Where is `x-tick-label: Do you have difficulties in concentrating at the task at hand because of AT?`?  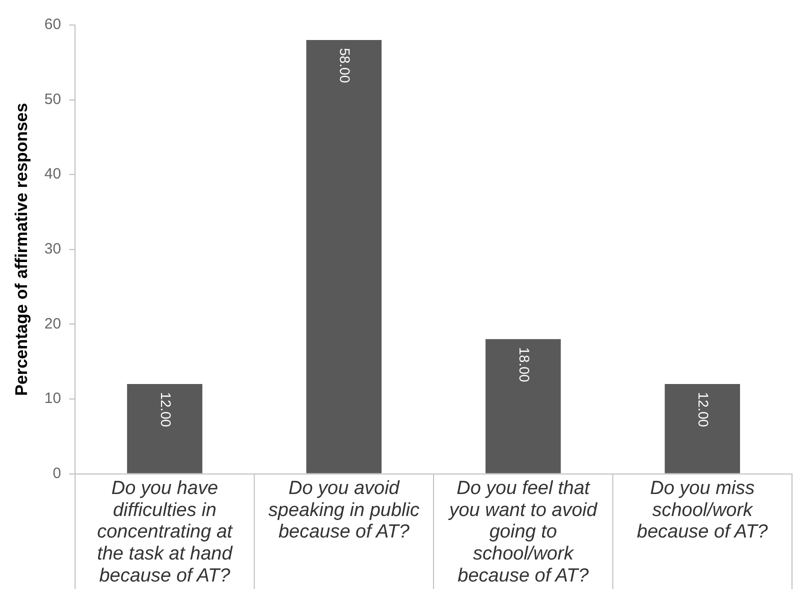
x-tick-label: Do you have difficulties in concentrating at the task at hand because of AT? is located at coordinates (165, 532).